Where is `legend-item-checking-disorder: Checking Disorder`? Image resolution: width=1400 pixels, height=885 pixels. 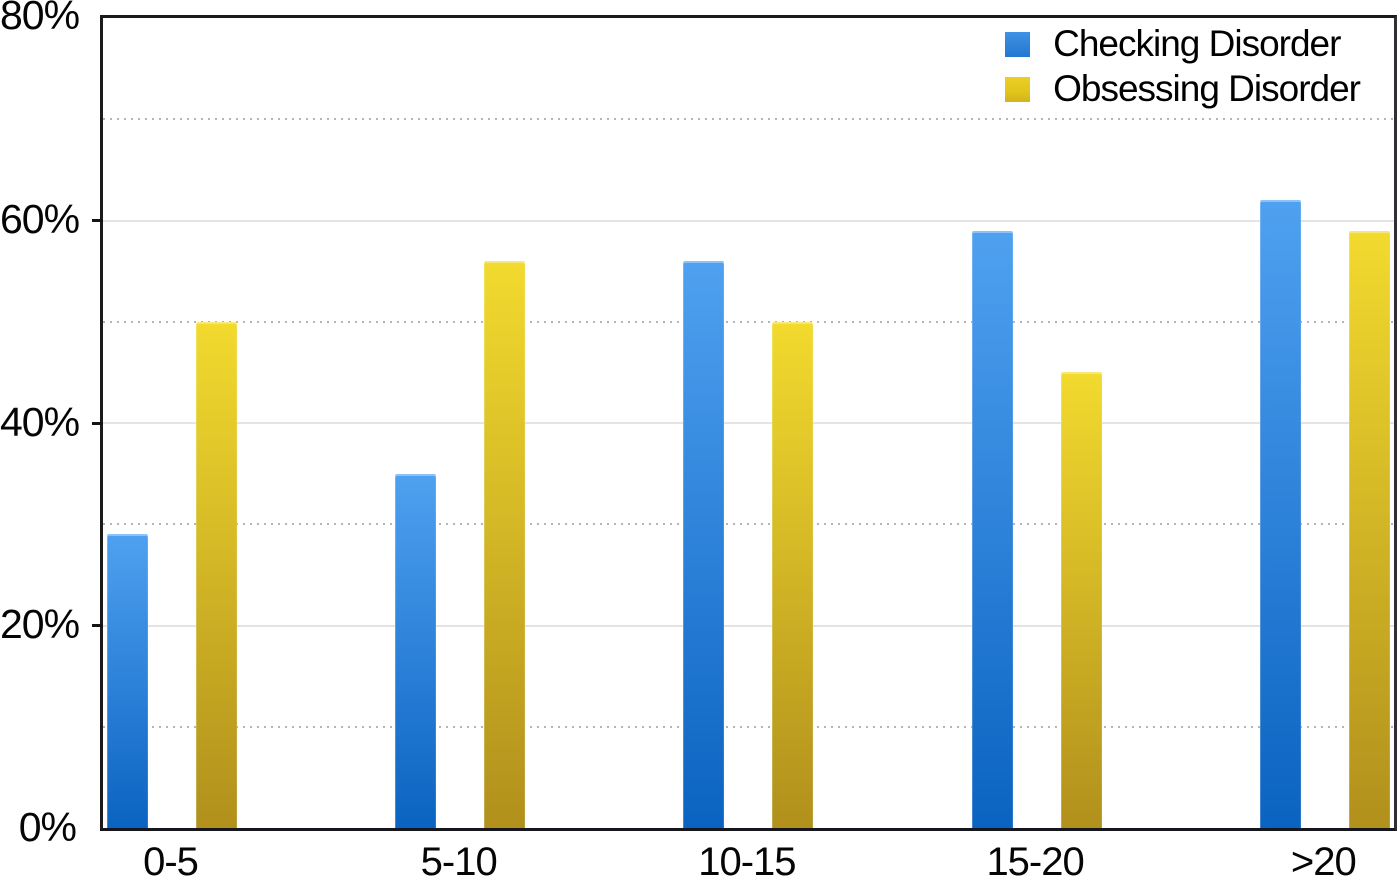 legend-item-checking-disorder: Checking Disorder is located at coordinates (1182, 44).